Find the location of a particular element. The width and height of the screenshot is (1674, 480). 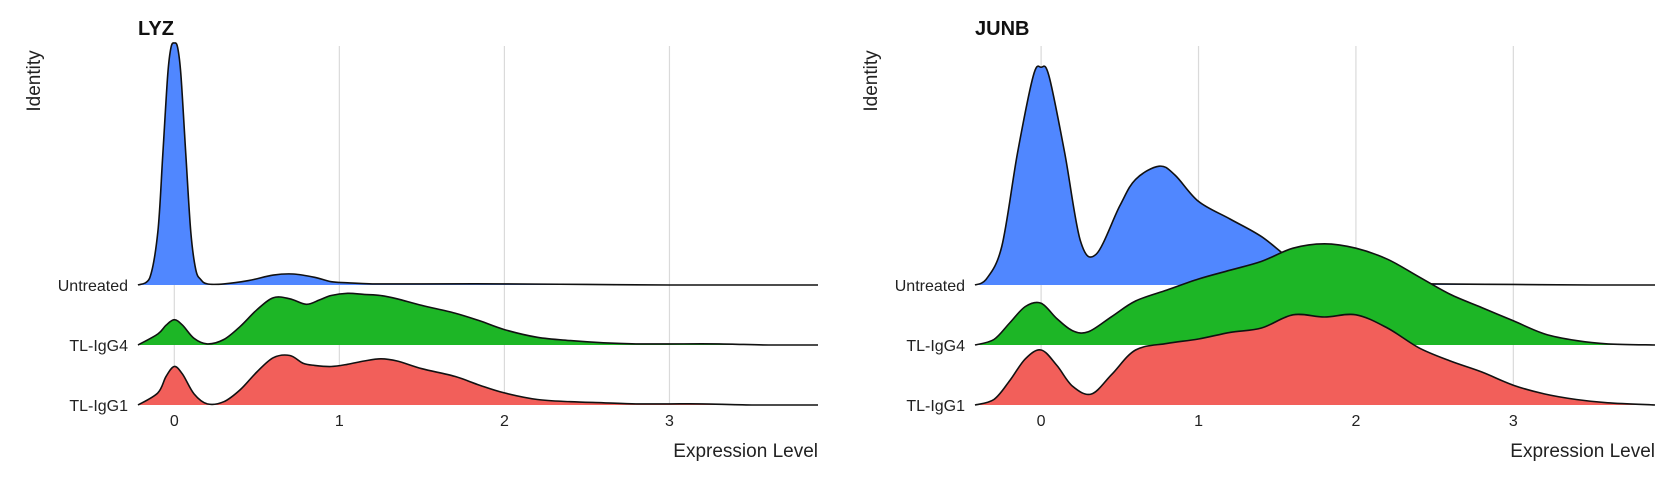

plot-title: LYZ is located at coordinates (156, 29).